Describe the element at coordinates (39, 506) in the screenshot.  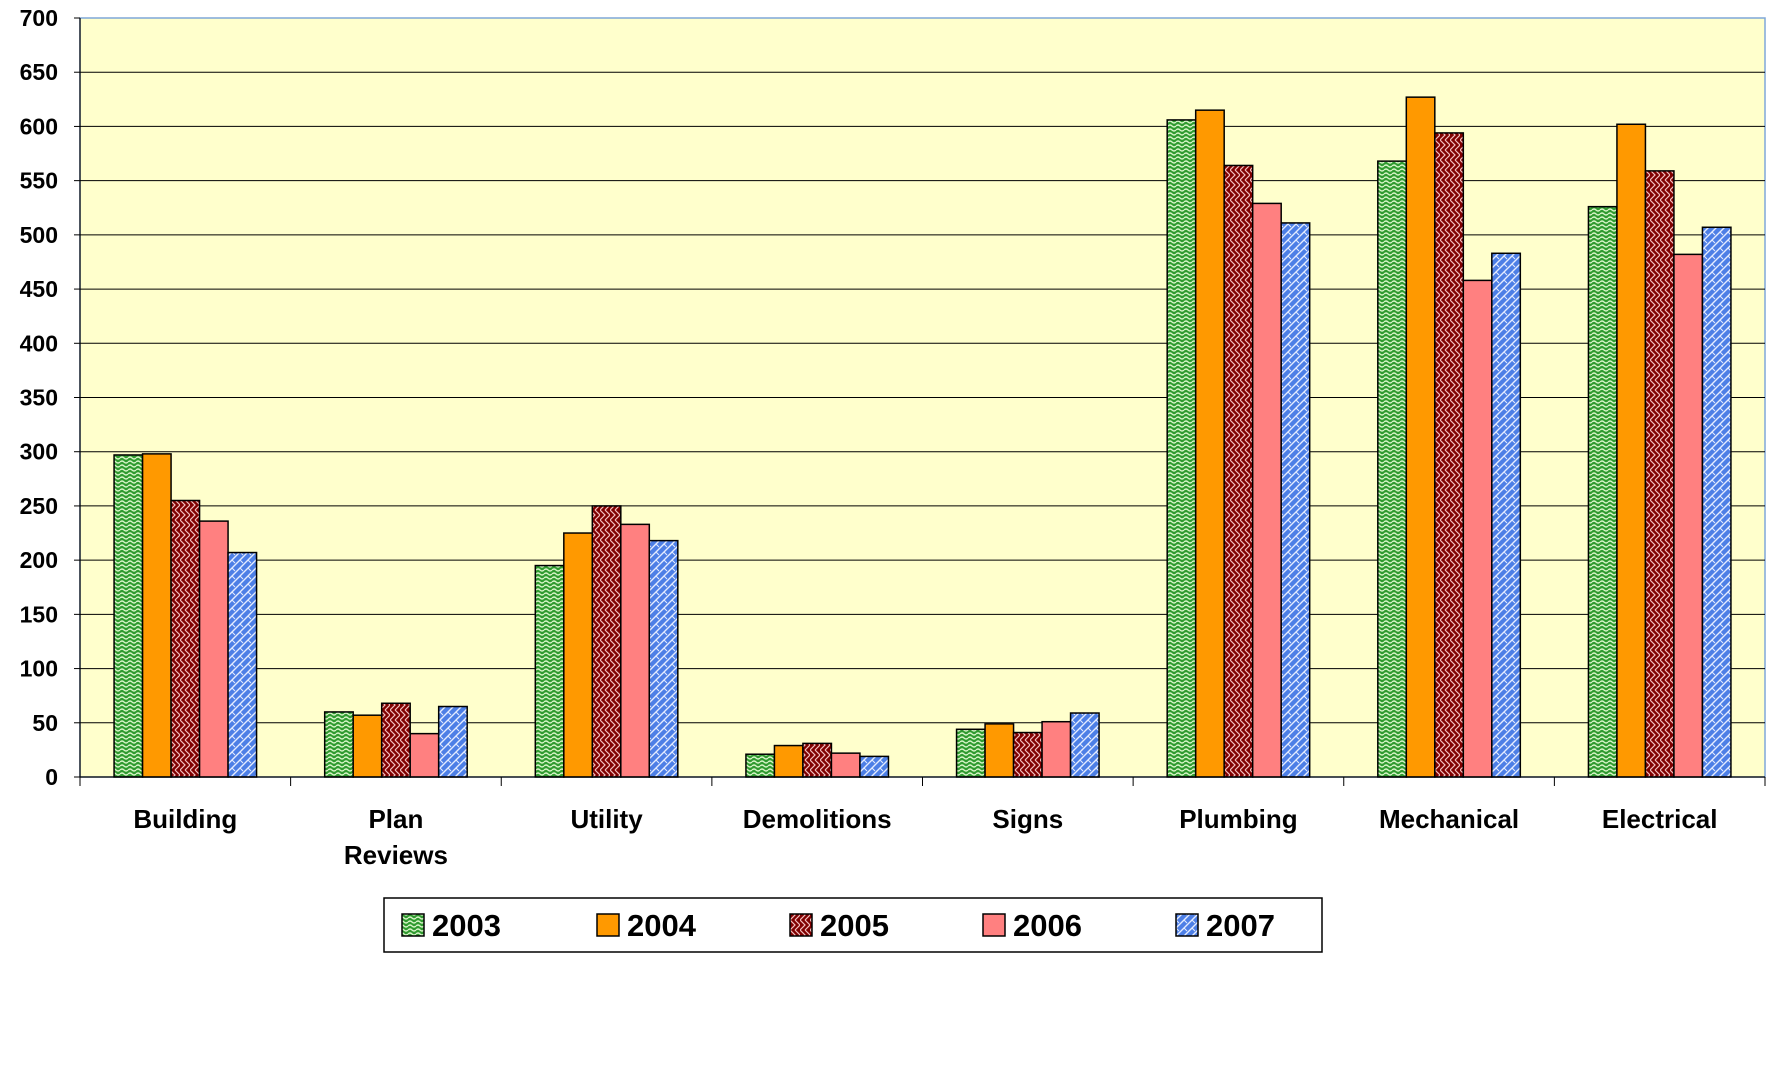
I see `y-tick-label: 250` at that location.